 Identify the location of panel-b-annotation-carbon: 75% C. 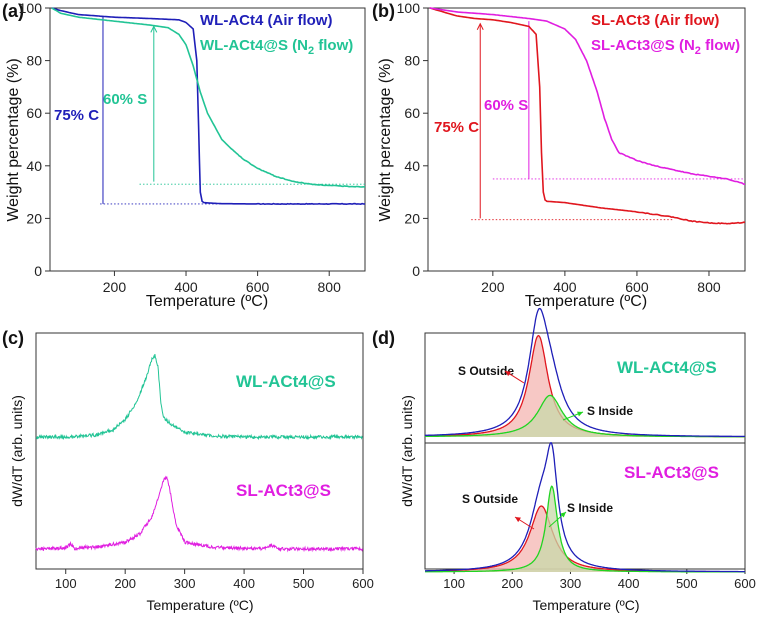
(456, 127).